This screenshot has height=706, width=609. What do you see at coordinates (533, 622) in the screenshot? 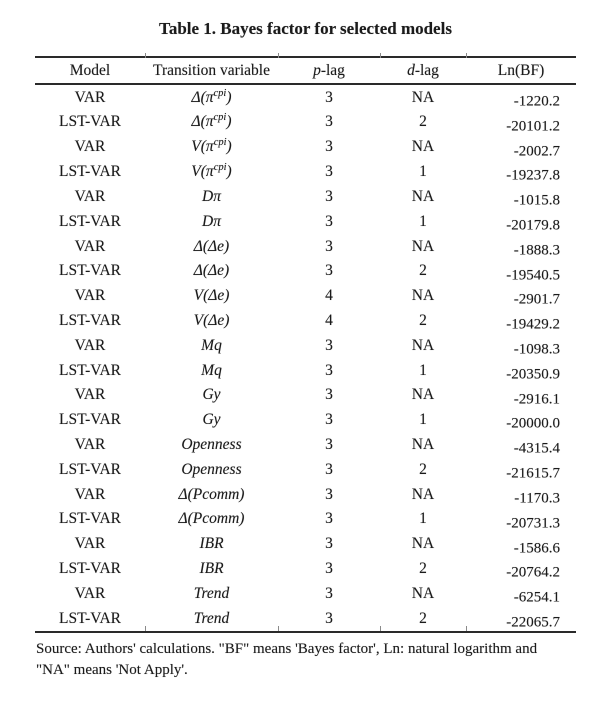
I see `ln-bf-cell: -22065.7` at bounding box center [533, 622].